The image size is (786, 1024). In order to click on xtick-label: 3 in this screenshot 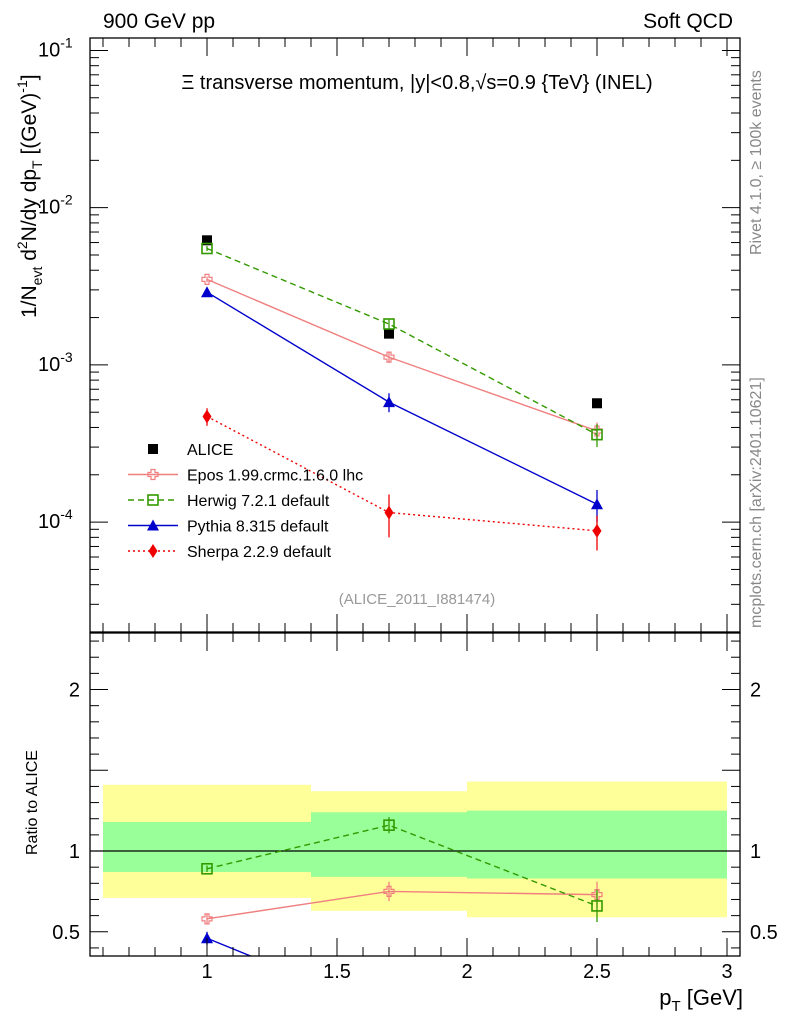, I will do `click(726, 972)`.